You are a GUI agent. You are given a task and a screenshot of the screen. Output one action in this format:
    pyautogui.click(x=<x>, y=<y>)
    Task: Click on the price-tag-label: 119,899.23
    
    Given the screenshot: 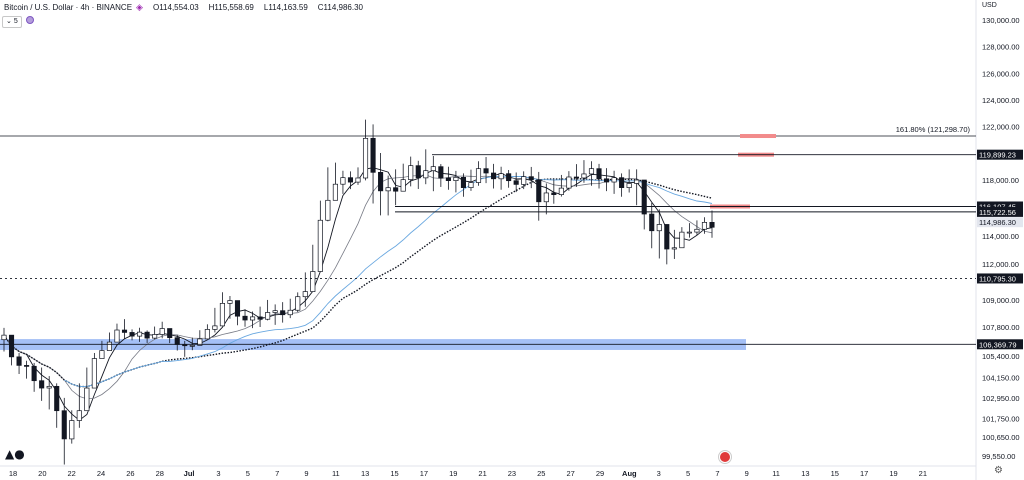 What is the action you would take?
    pyautogui.click(x=997, y=155)
    